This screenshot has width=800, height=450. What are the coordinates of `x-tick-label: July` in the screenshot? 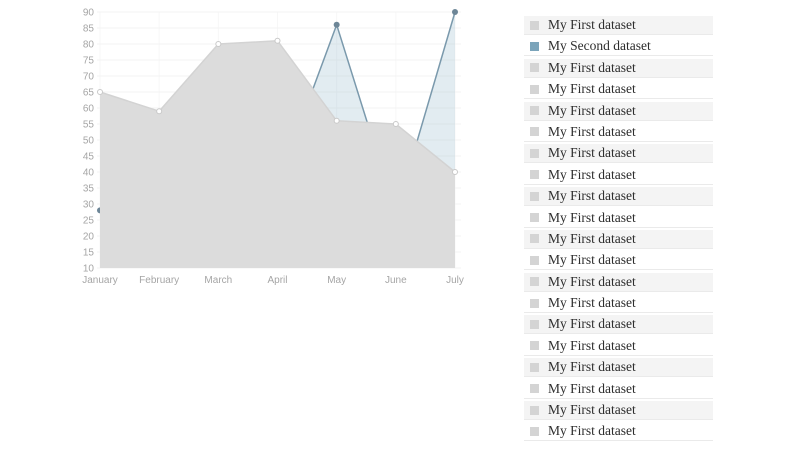 It's located at (455, 280).